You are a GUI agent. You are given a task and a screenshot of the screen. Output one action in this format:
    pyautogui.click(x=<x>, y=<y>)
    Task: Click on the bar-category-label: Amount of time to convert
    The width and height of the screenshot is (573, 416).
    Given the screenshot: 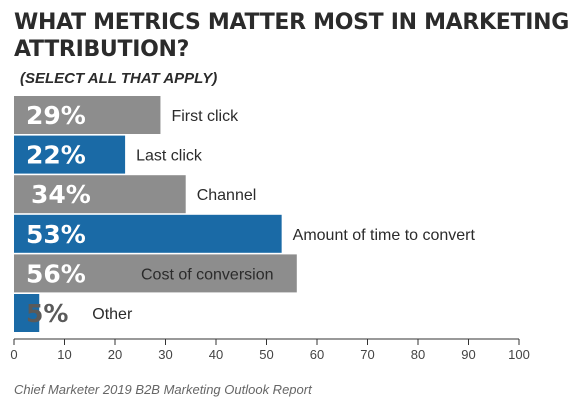 What is the action you would take?
    pyautogui.click(x=384, y=235)
    